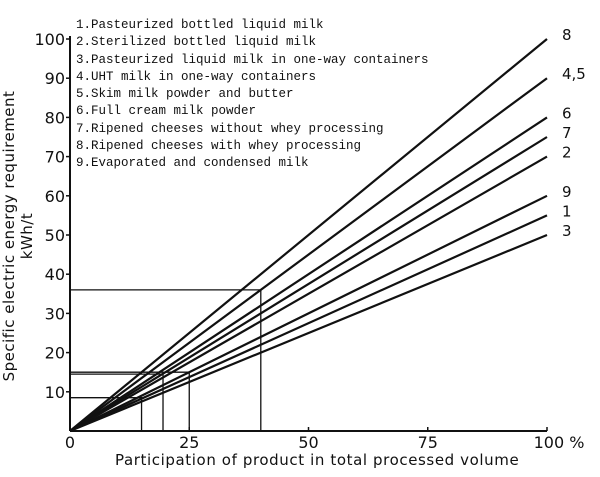 Image resolution: width=600 pixels, height=477 pixels. What do you see at coordinates (192, 163) in the screenshot?
I see `legend-item: 9.Evaporated and condensed milk` at bounding box center [192, 163].